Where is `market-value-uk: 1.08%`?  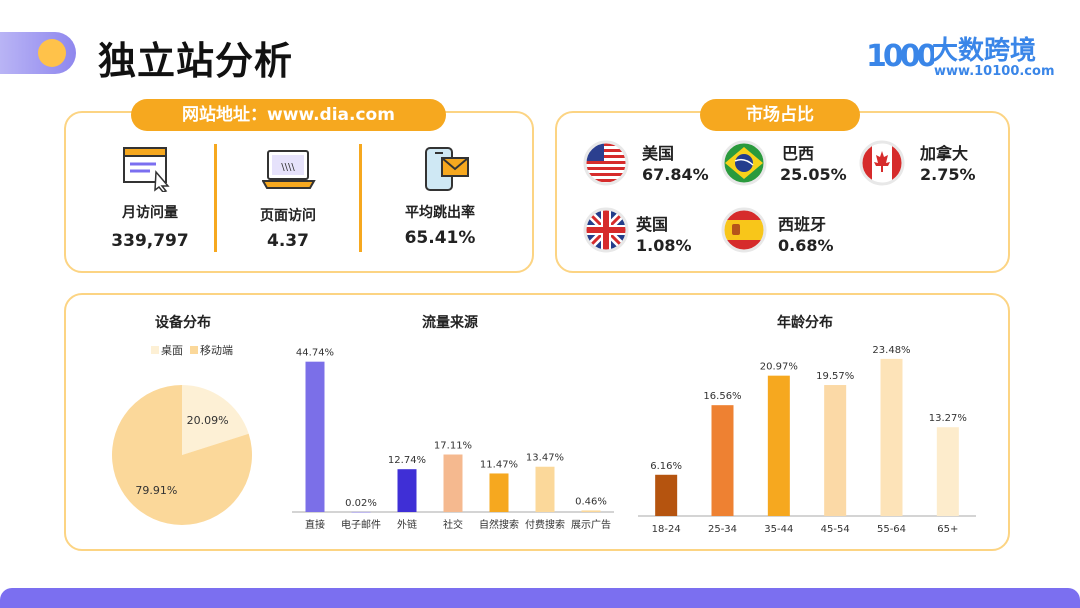 market-value-uk: 1.08% is located at coordinates (664, 245).